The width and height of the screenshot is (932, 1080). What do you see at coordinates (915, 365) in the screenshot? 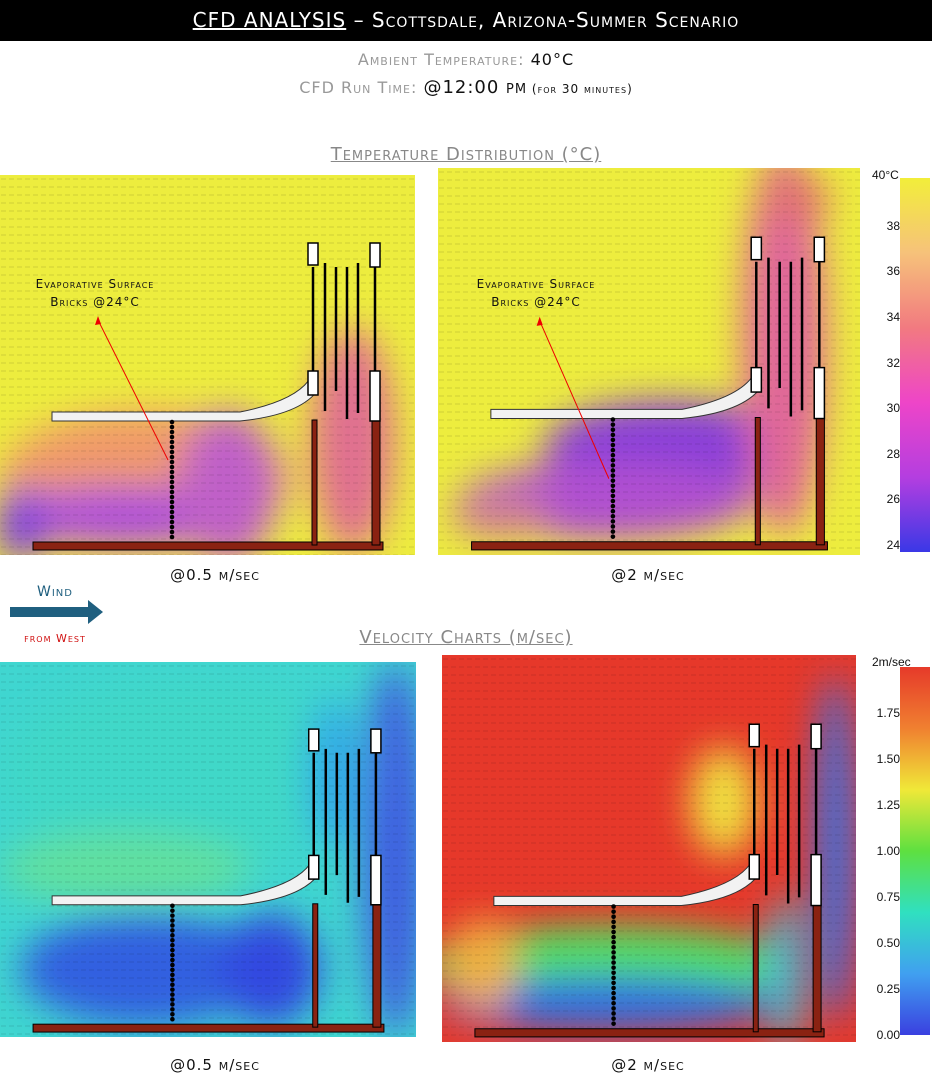
I see `temperature-colorbar` at bounding box center [915, 365].